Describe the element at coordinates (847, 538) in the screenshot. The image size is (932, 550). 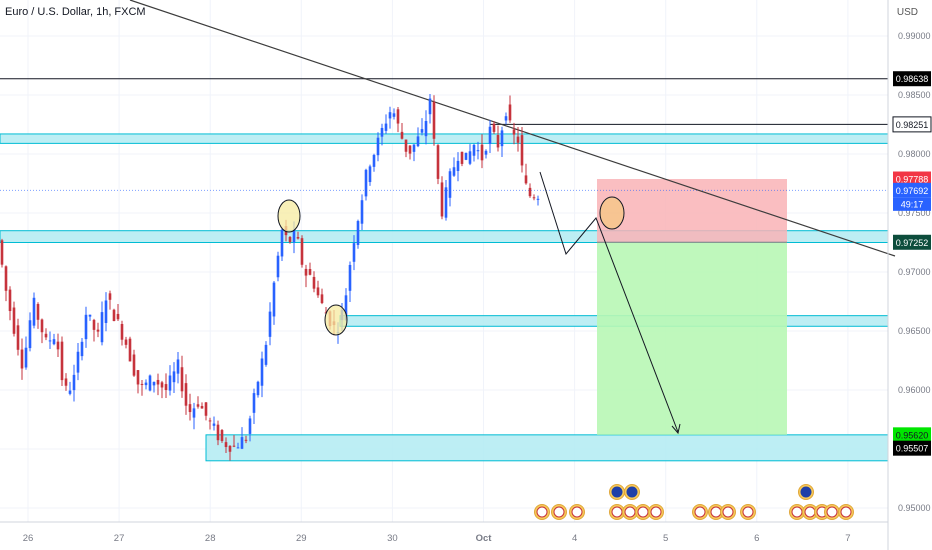
I see `time-tick-label: 7` at that location.